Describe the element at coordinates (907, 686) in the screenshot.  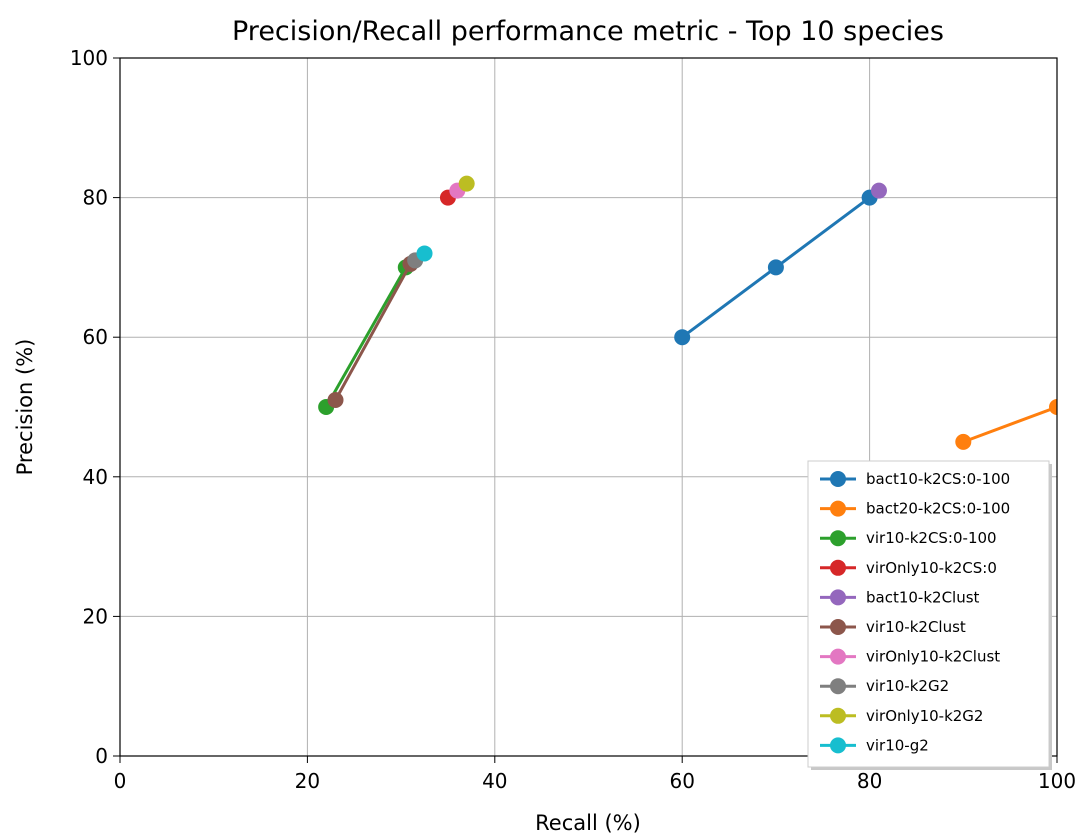
I see `legend-label: vir10-k2G2` at that location.